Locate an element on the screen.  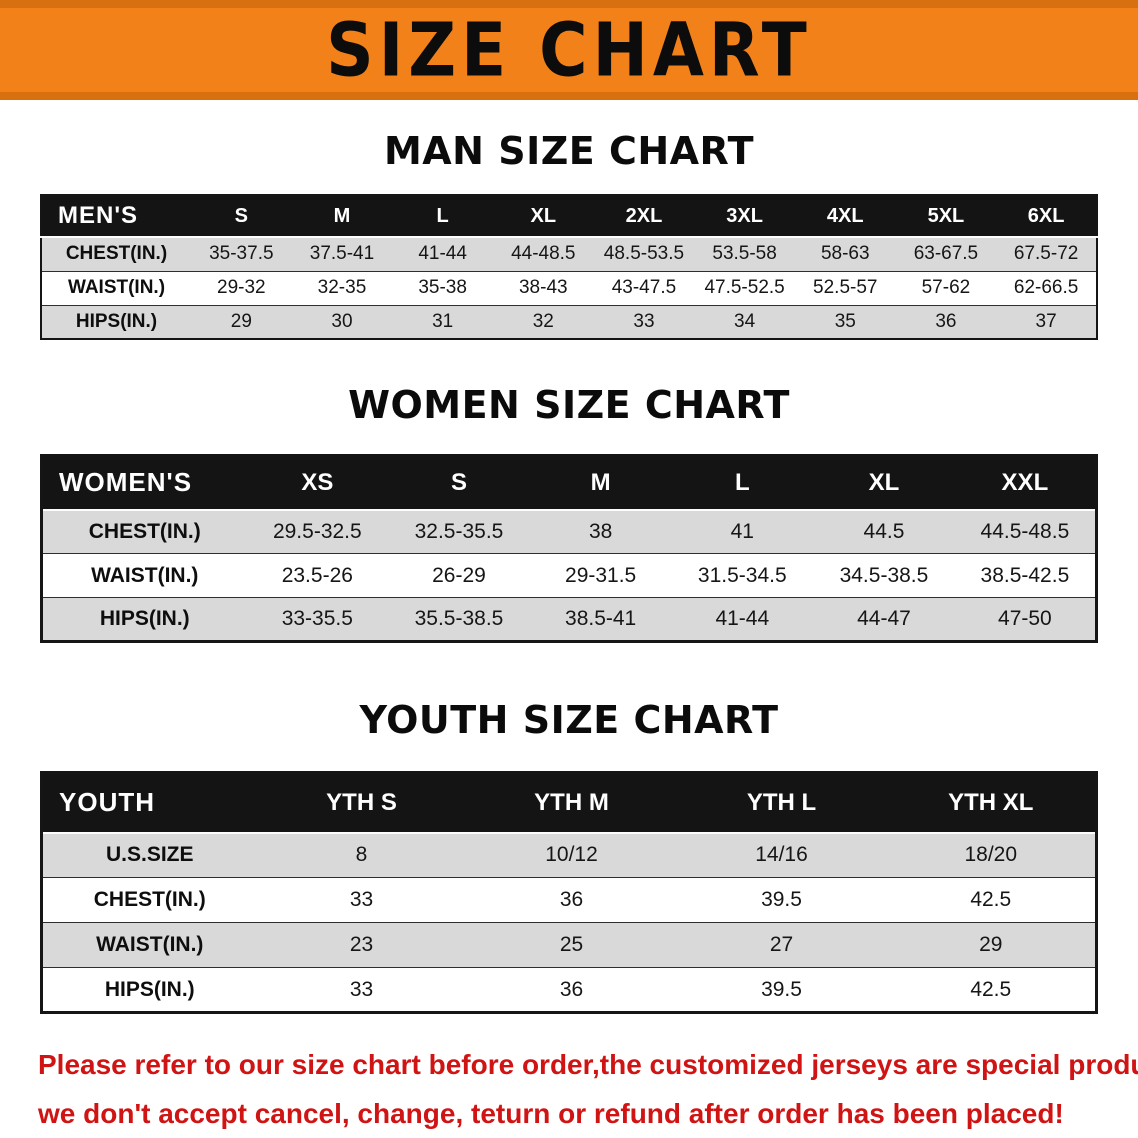
size-value-cell: 38-43 is located at coordinates (543, 287).